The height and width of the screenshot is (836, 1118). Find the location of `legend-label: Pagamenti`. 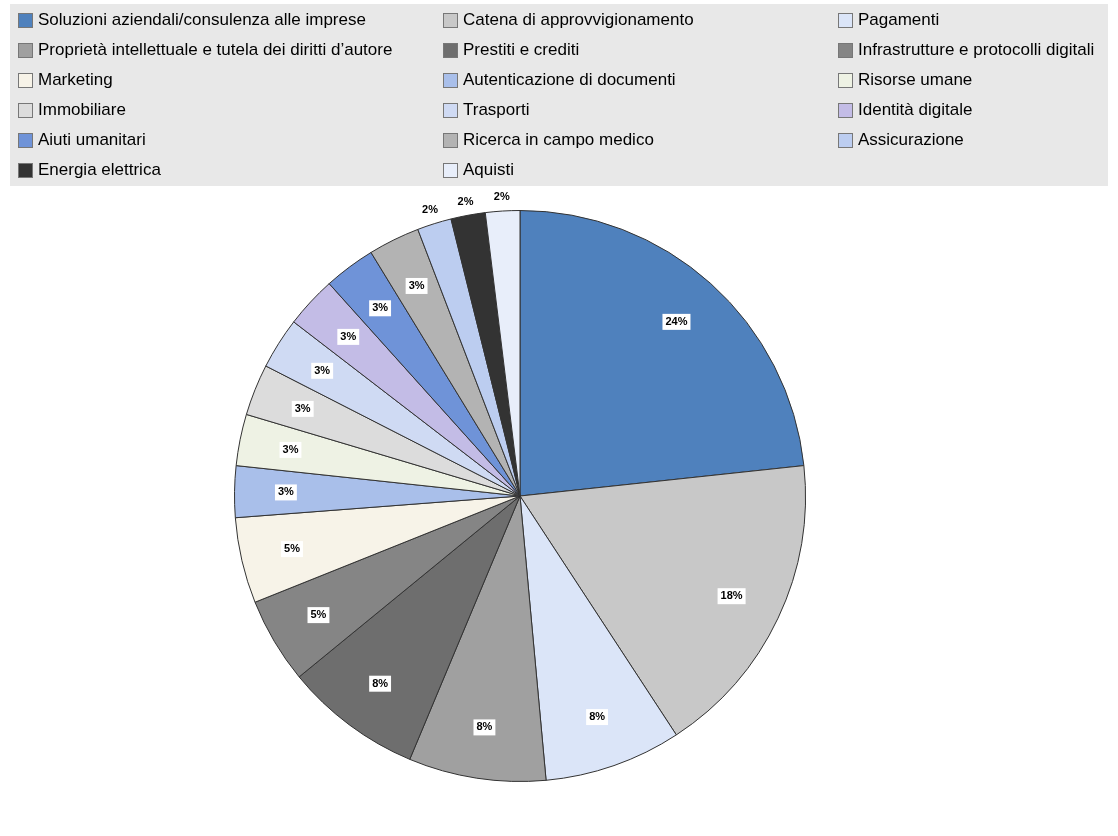

legend-label: Pagamenti is located at coordinates (899, 20).